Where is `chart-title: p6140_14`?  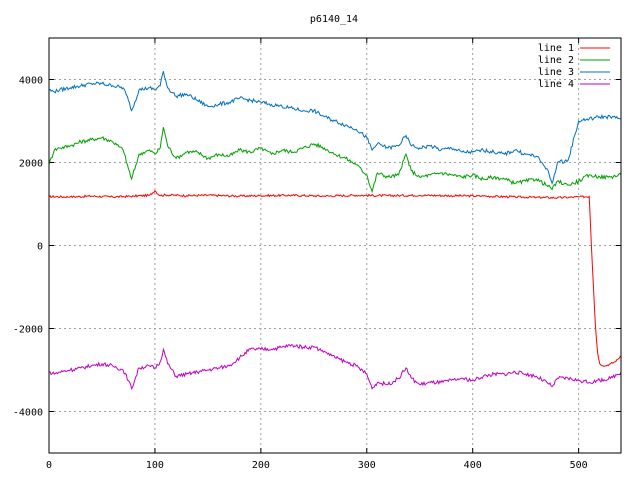
chart-title: p6140_14 is located at coordinates (334, 19).